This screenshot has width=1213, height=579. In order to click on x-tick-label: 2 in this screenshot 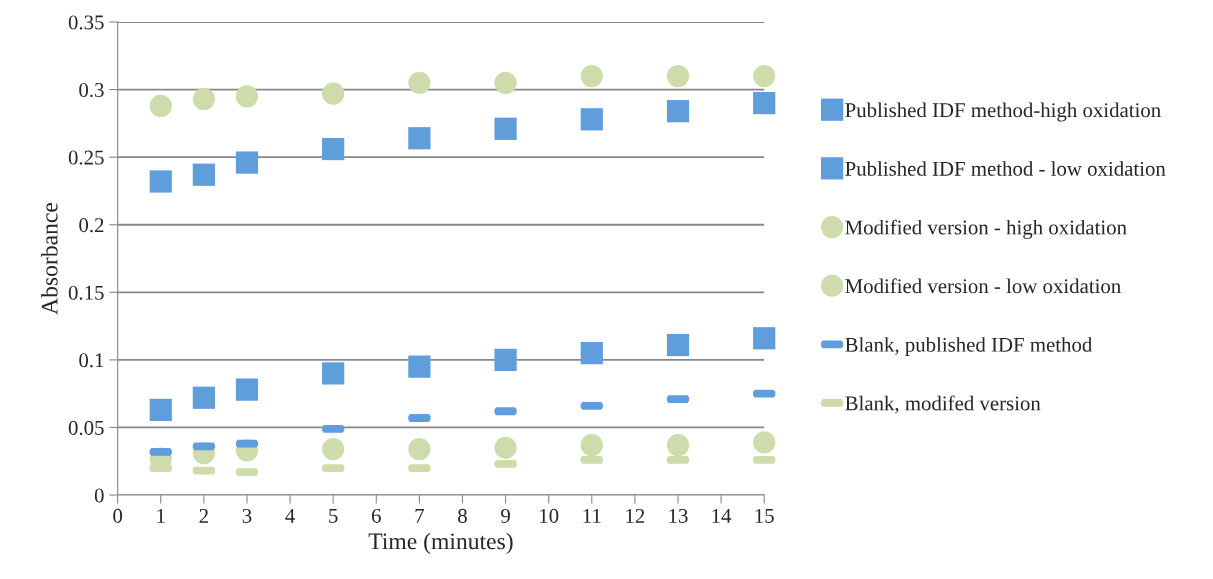, I will do `click(203, 515)`.